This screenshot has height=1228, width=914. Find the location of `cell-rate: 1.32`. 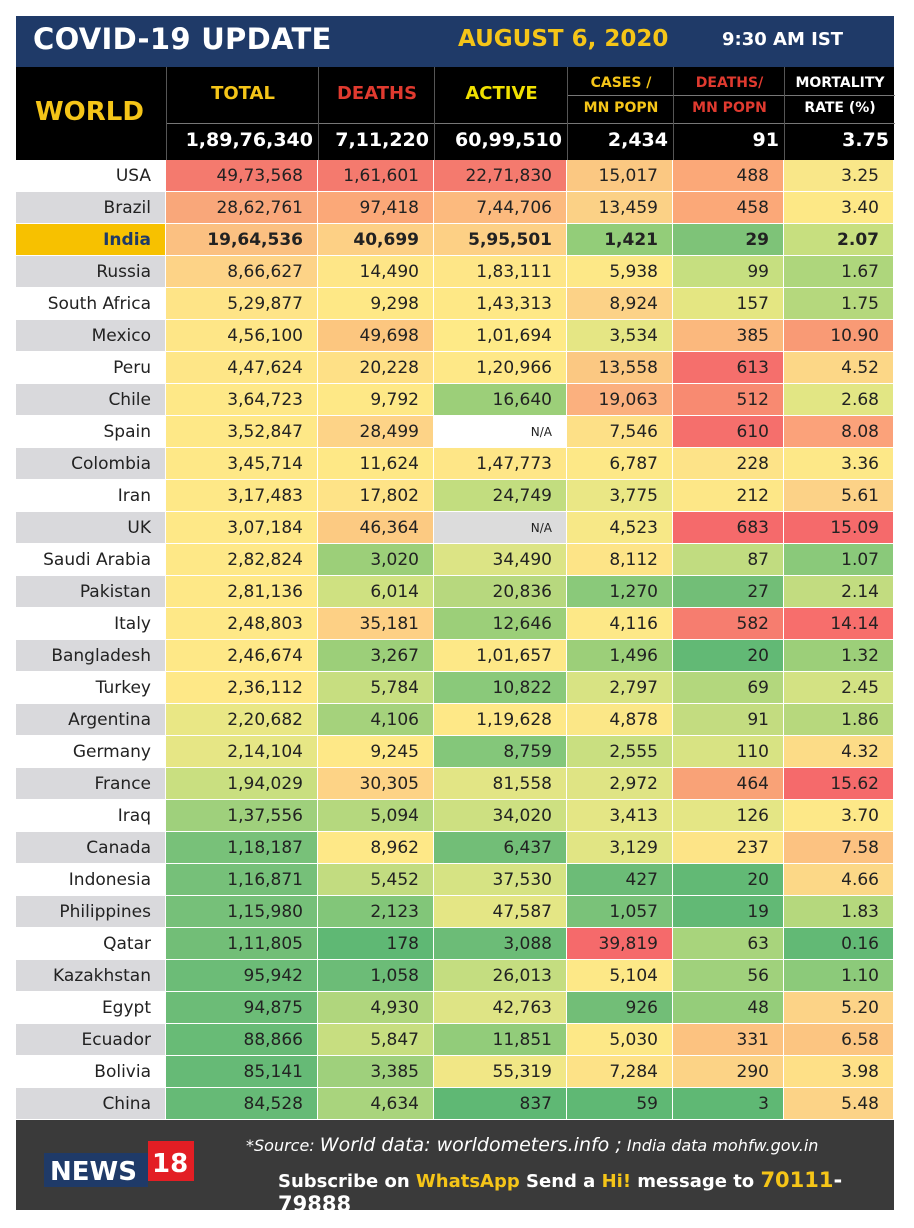

cell-rate: 1.32 is located at coordinates (839, 656).